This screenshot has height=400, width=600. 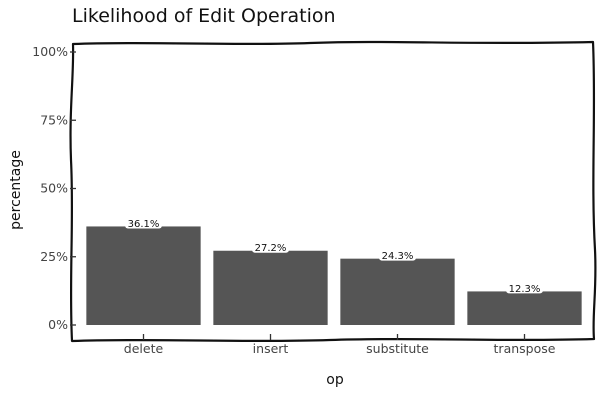 What do you see at coordinates (50, 51) in the screenshot?
I see `y-tick-label: 100%` at bounding box center [50, 51].